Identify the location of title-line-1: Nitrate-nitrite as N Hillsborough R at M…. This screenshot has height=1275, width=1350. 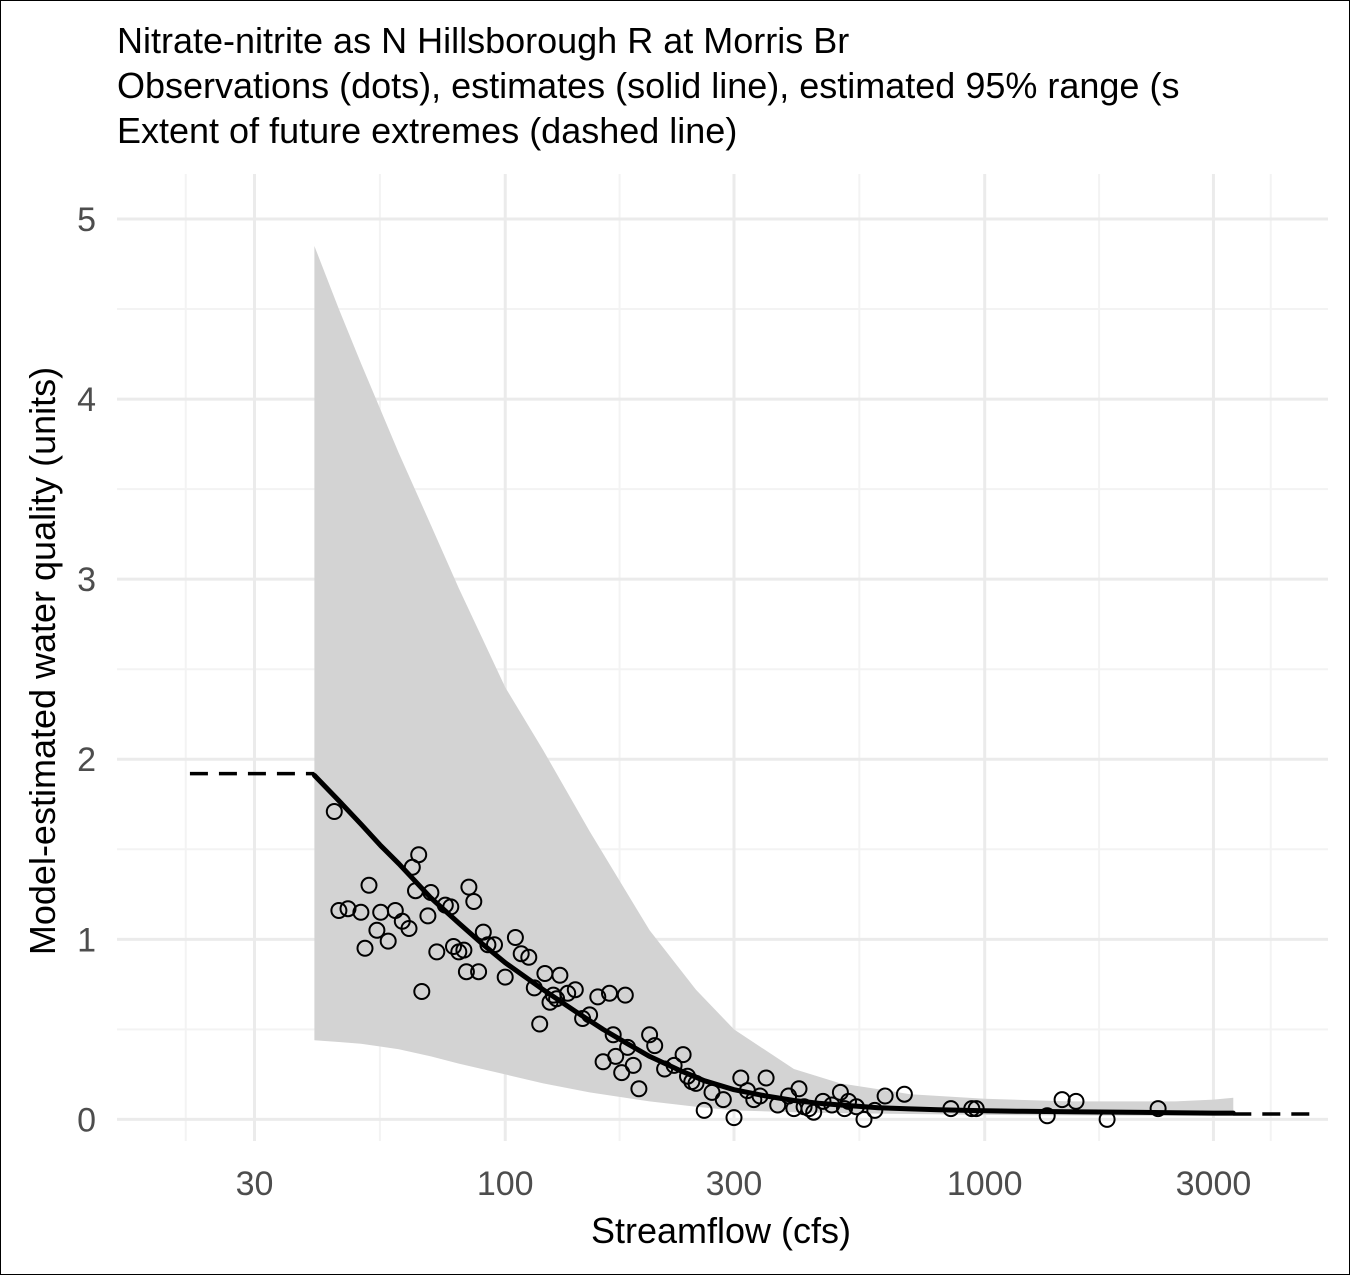
(483, 40).